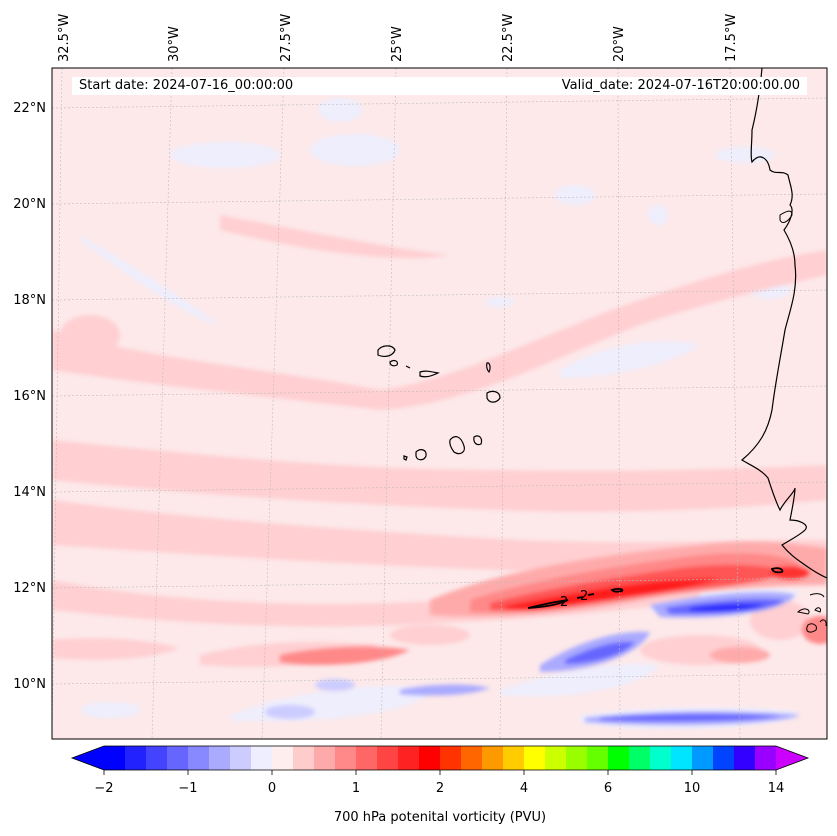  Describe the element at coordinates (29, 108) in the screenshot. I see `lat-label: 22°N` at that location.